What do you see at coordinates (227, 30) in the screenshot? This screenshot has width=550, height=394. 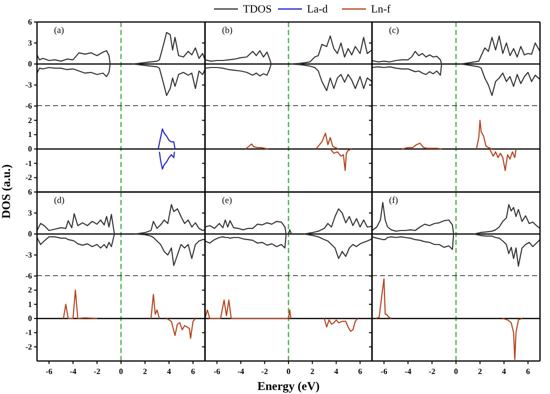 I see `annotation: (b)` at bounding box center [227, 30].